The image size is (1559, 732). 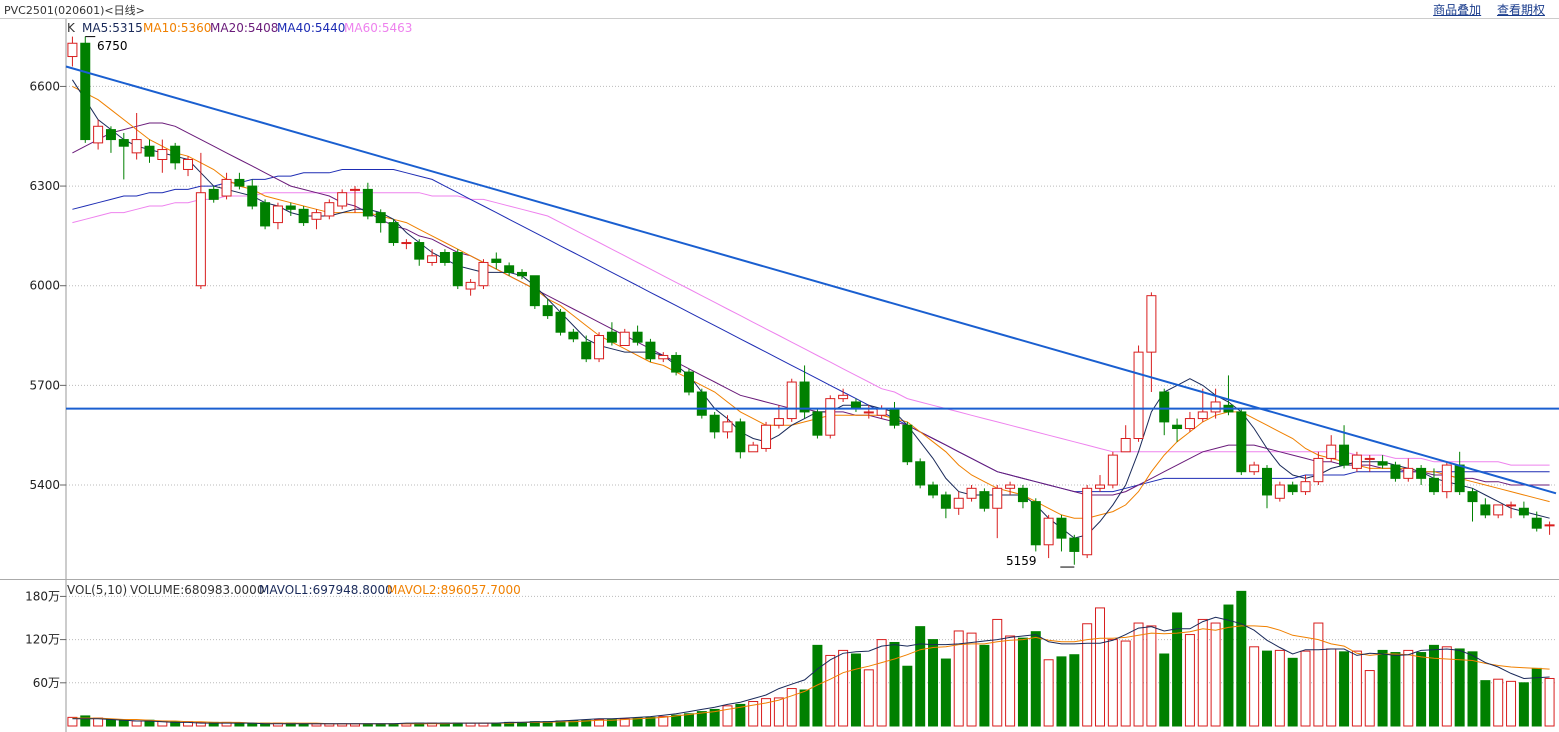 I want to click on view-options-link: 查看期权, so click(x=1520, y=10).